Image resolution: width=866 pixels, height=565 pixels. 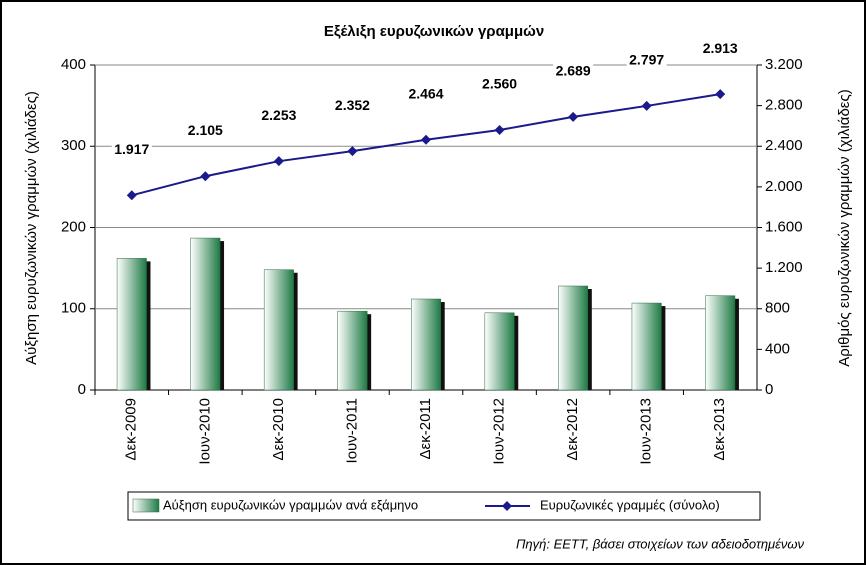 What do you see at coordinates (646, 431) in the screenshot?
I see `x-tick-label: Ιουν-2013` at bounding box center [646, 431].